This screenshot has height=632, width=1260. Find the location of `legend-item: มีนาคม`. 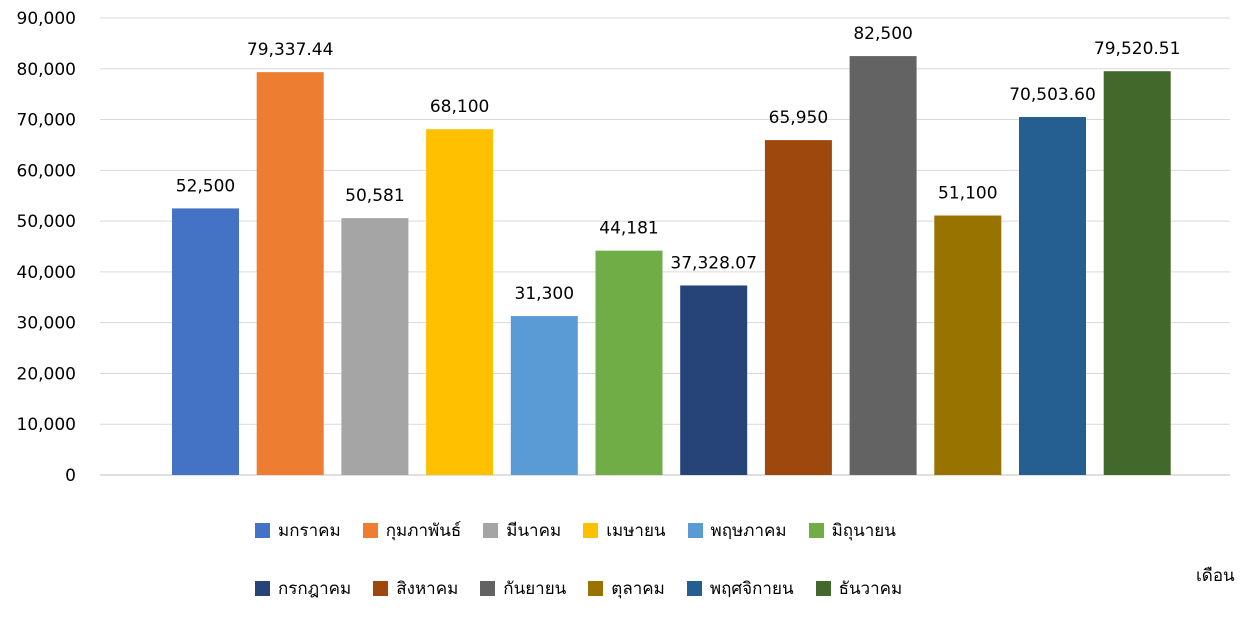

legend-item: มีนาคม is located at coordinates (522, 530).